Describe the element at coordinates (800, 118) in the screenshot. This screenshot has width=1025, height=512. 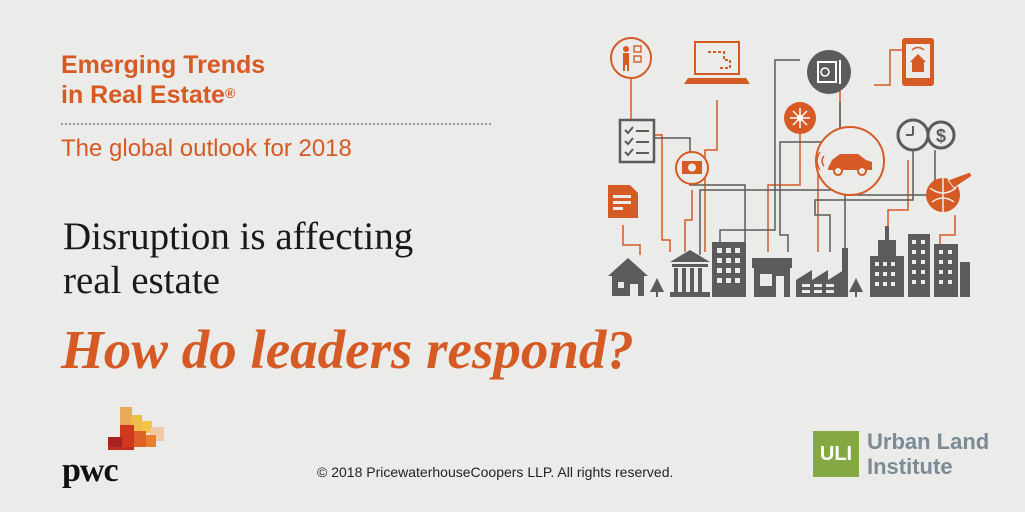
I see `network-hub-icon` at that location.